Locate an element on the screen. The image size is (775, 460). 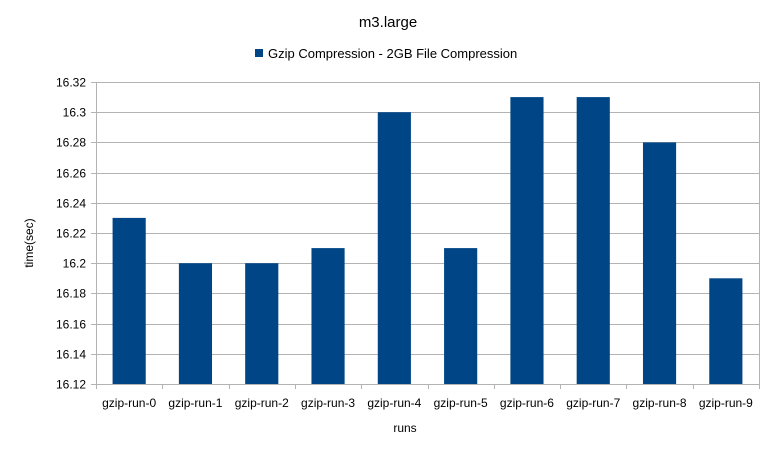
legend-label: Gzip Compression - 2GB File Compression is located at coordinates (392, 53).